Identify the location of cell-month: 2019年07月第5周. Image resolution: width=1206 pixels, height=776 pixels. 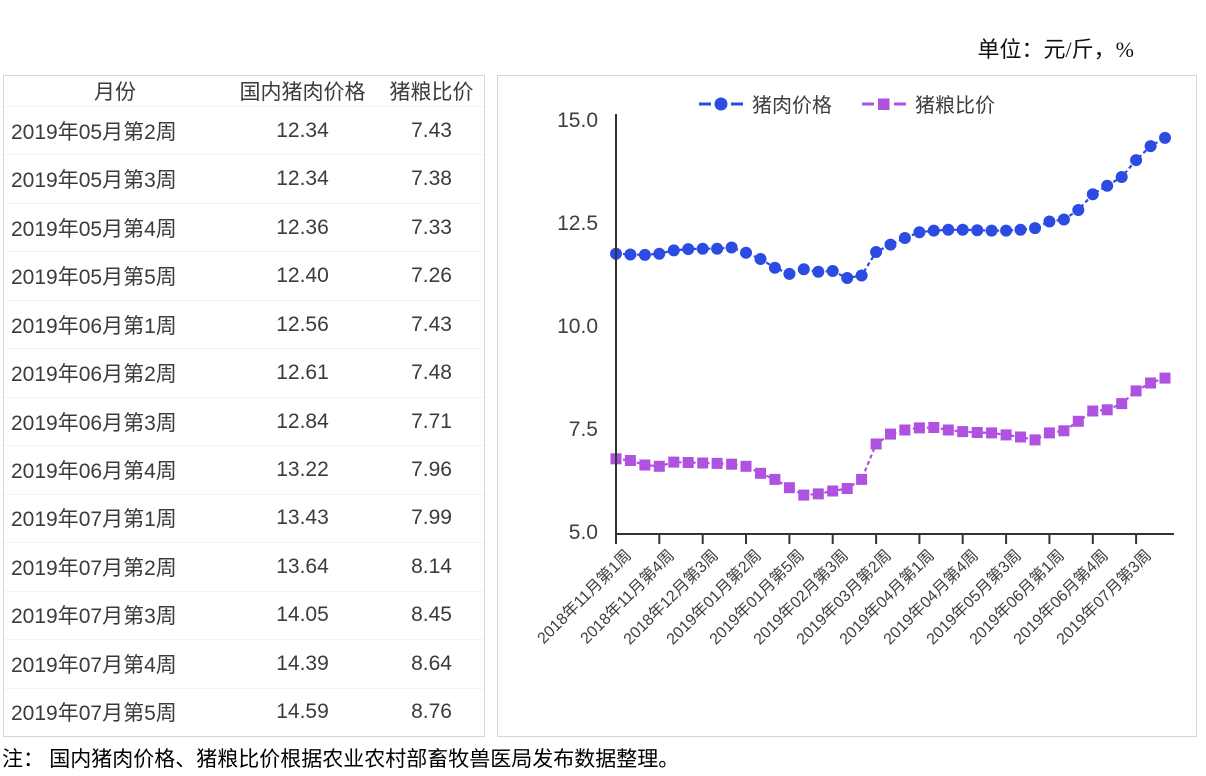
(115, 711).